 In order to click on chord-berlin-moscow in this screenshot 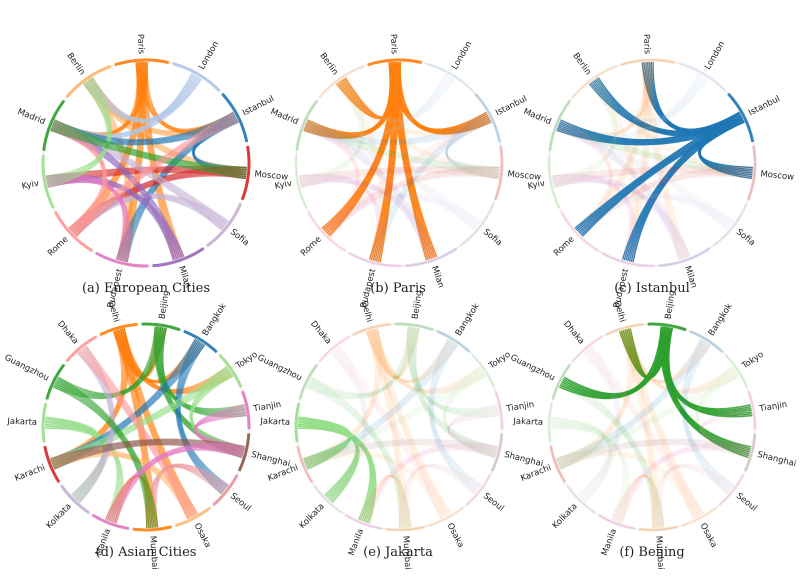, I will do `click(417, 128)`.